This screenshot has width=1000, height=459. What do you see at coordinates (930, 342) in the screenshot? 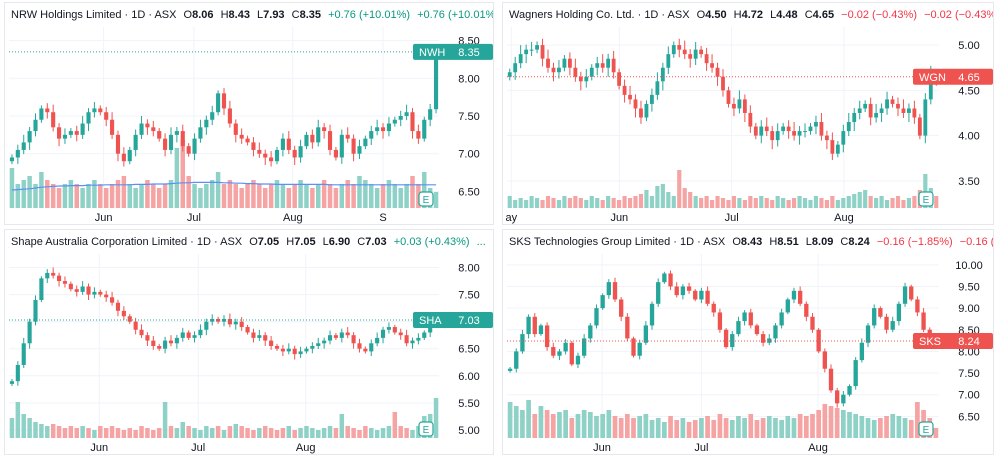
I see `ticker-label: SKS` at bounding box center [930, 342].